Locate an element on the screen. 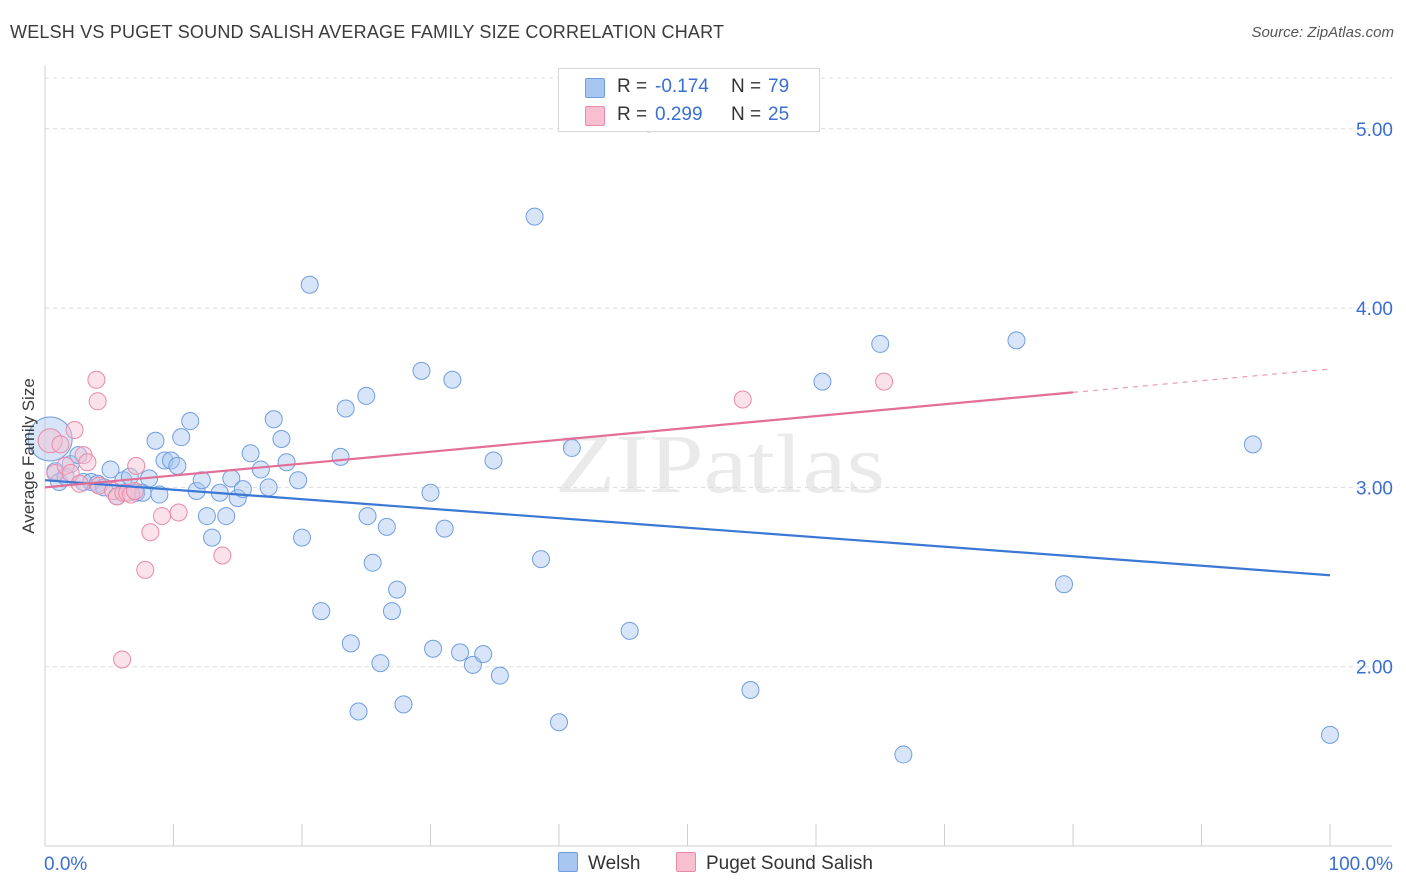 This screenshot has height=892, width=1406. salish-swatch is located at coordinates (595, 116).